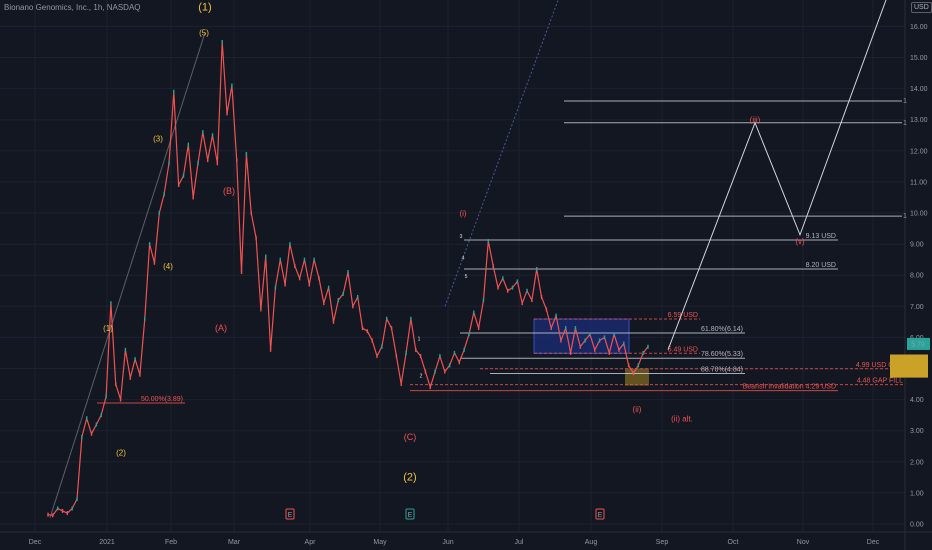 The width and height of the screenshot is (932, 550). Describe the element at coordinates (800, 241) in the screenshot. I see `wave-label: (v)` at that location.